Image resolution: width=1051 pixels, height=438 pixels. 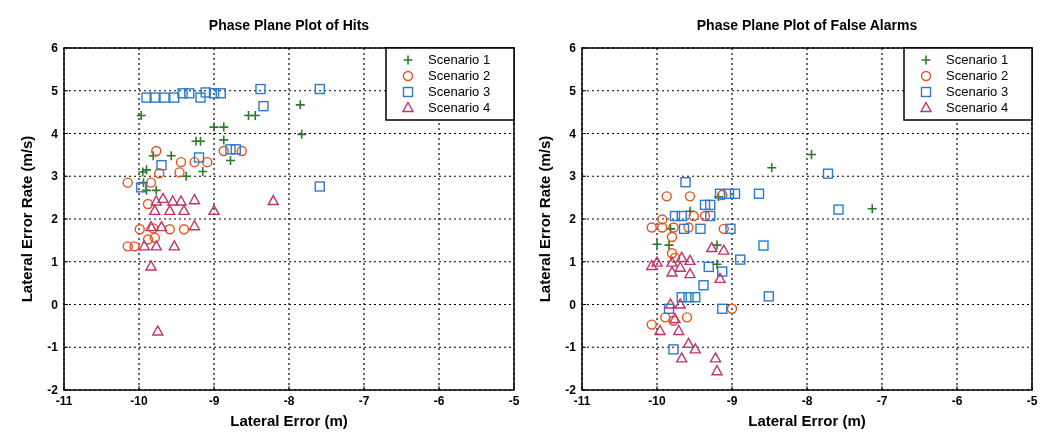 I want to click on x-tick-label: -10, so click(x=656, y=401).